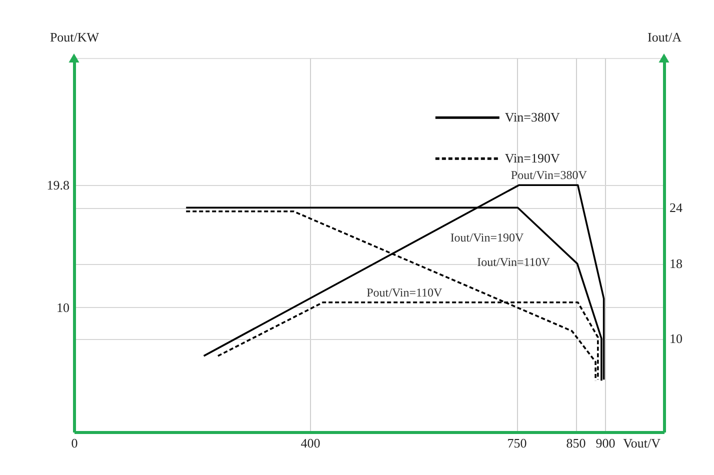 This screenshot has height=475, width=714. I want to click on y2-tick-label: 10, so click(676, 338).